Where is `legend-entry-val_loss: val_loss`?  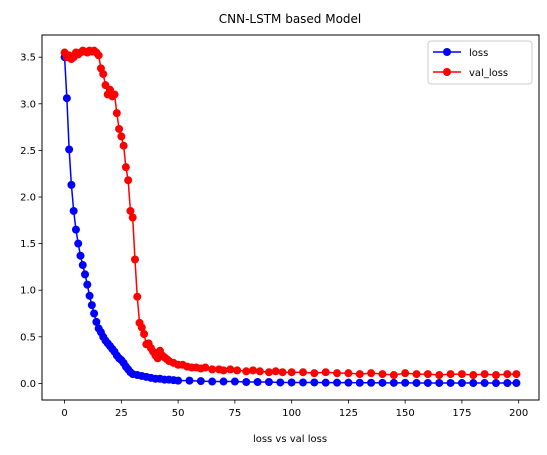
legend-entry-val_loss: val_loss is located at coordinates (470, 73).